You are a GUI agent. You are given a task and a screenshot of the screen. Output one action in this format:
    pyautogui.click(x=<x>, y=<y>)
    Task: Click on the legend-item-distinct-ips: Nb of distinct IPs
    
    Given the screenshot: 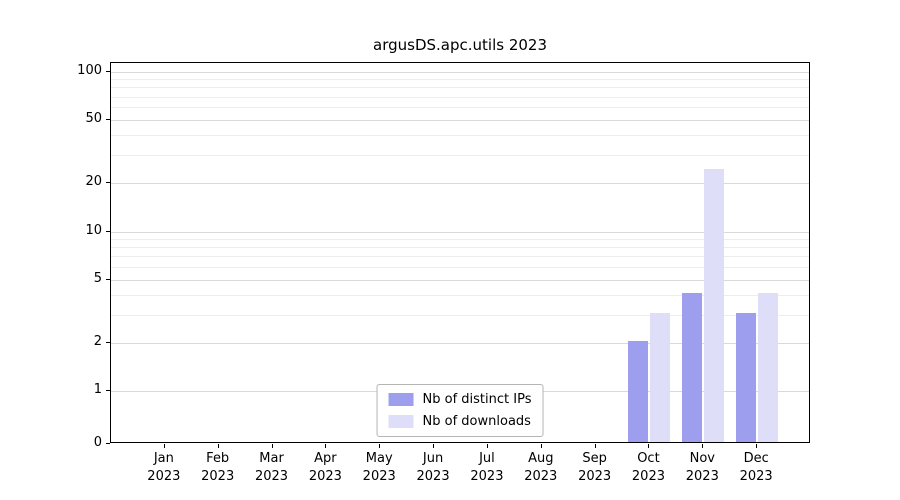 What is the action you would take?
    pyautogui.click(x=460, y=399)
    